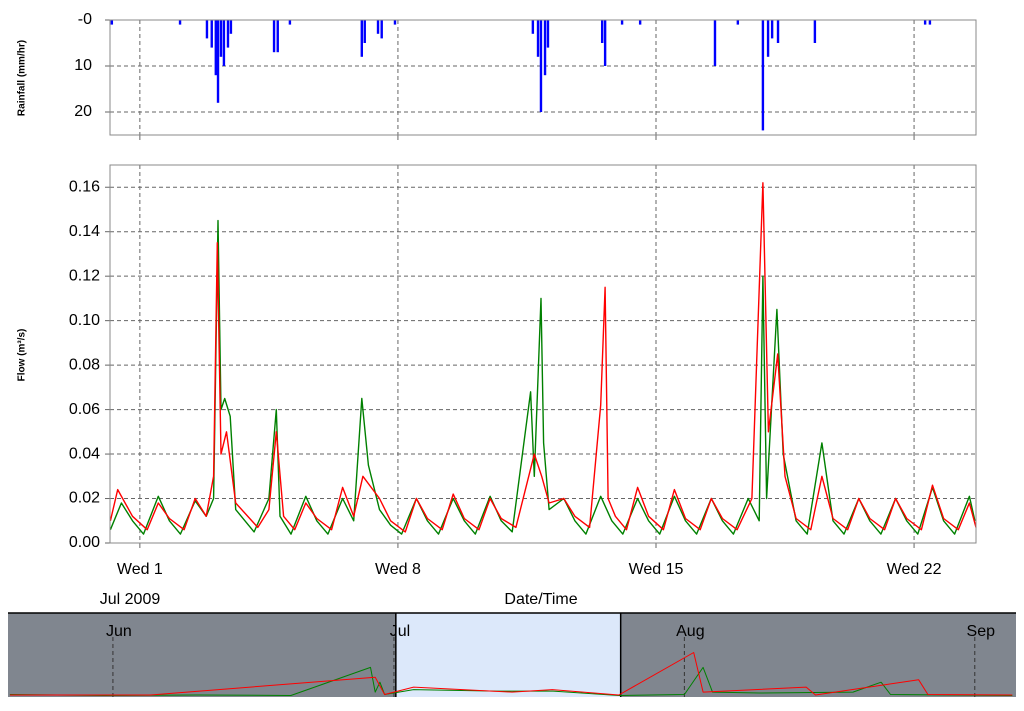  I want to click on x-axis-label: Date/Time, so click(540, 599).